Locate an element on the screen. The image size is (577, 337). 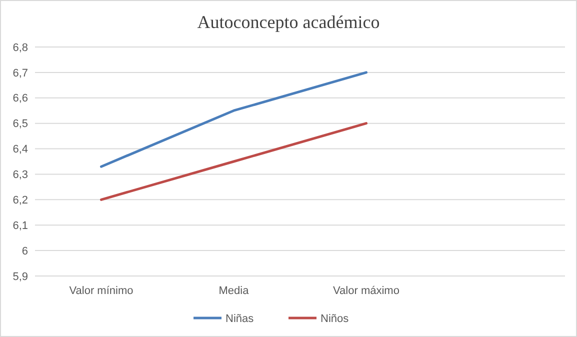
y-tick-label: 6,1 is located at coordinates (20, 226).